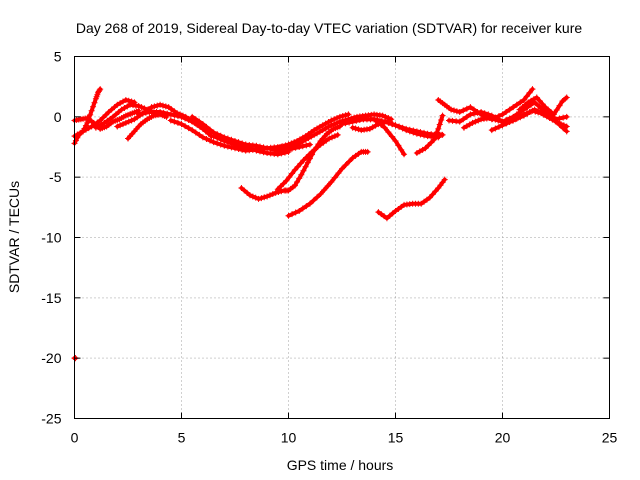 The height and width of the screenshot is (480, 640). I want to click on x-tick-label: 10, so click(289, 438).